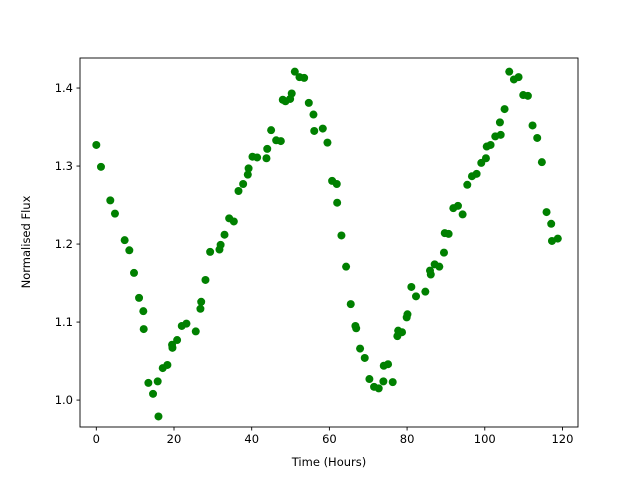 This screenshot has width=640, height=480. Describe the element at coordinates (64, 88) in the screenshot. I see `y-tick-label: 1.4` at that location.